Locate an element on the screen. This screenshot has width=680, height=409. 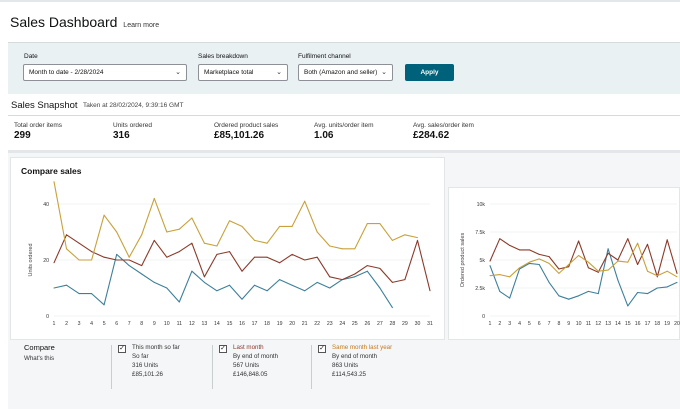
x-tick-label: 31 is located at coordinates (430, 324).